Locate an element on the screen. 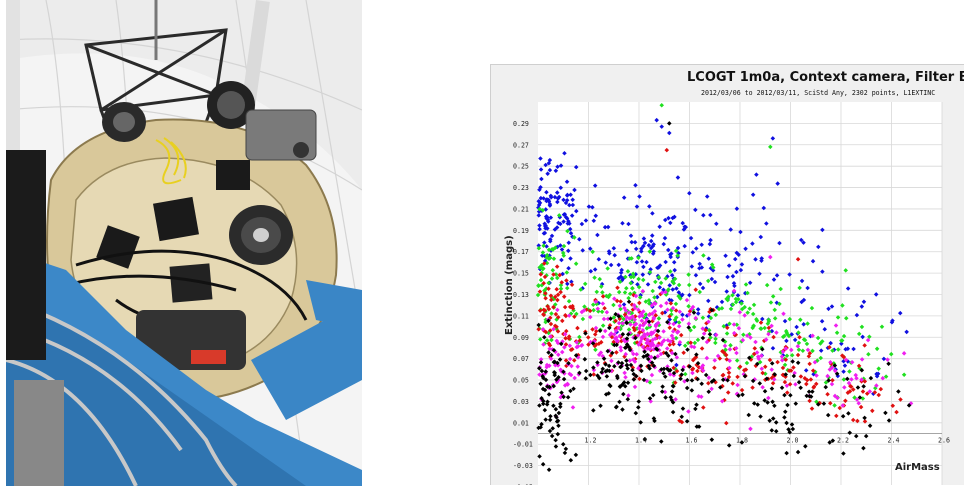  y-tick-label: 0.27 is located at coordinates (521, 145).